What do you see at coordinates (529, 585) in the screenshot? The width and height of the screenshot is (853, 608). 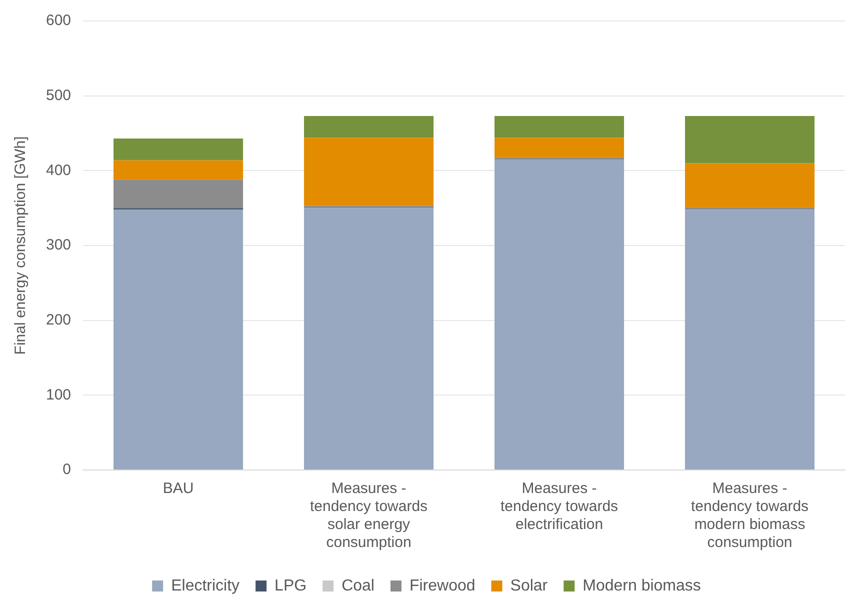 I see `legend-label: Solar` at bounding box center [529, 585].